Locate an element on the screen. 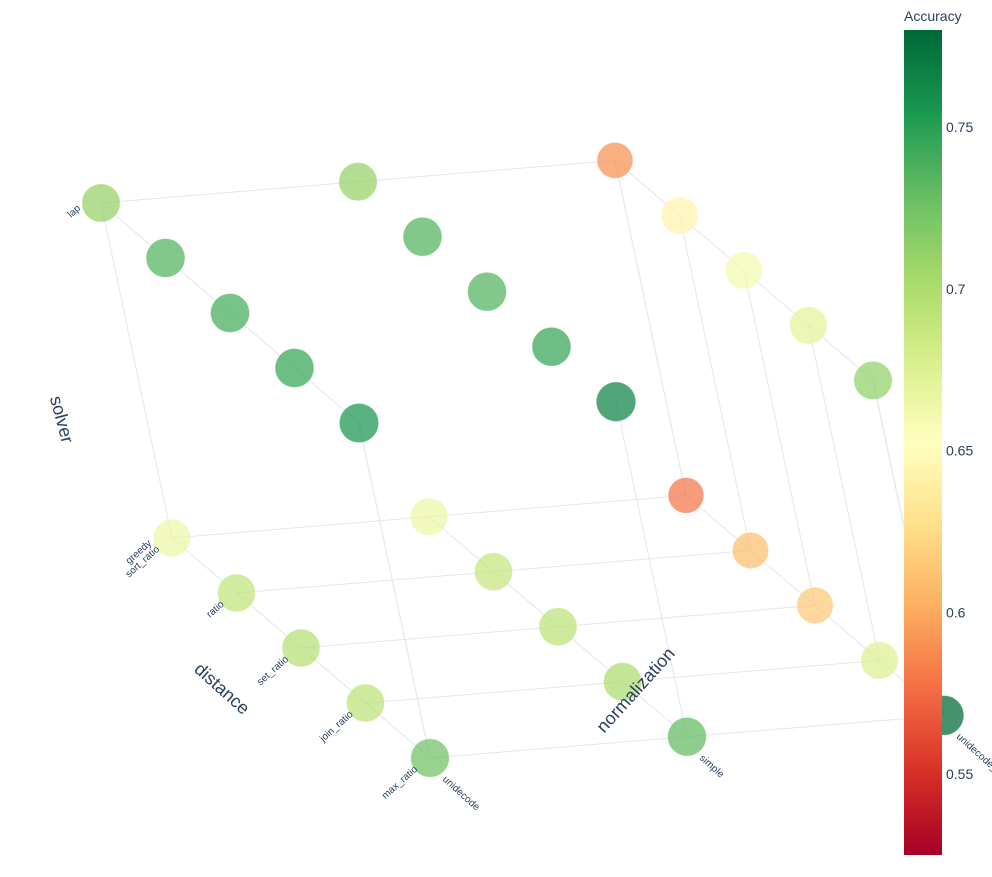  box-edge is located at coordinates (136, 370).